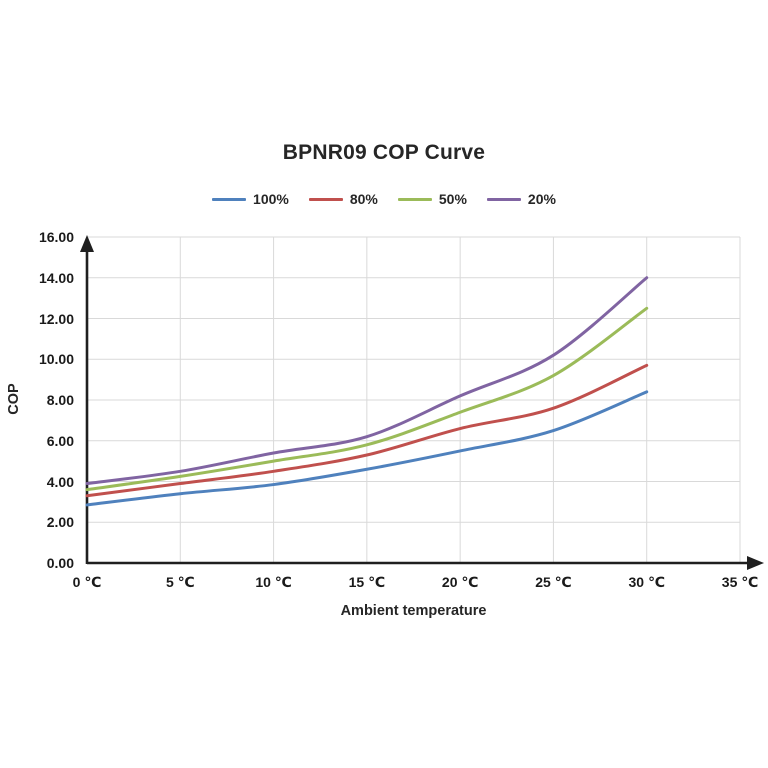 The height and width of the screenshot is (768, 768). Describe the element at coordinates (271, 199) in the screenshot. I see `legend-label: 100%` at that location.